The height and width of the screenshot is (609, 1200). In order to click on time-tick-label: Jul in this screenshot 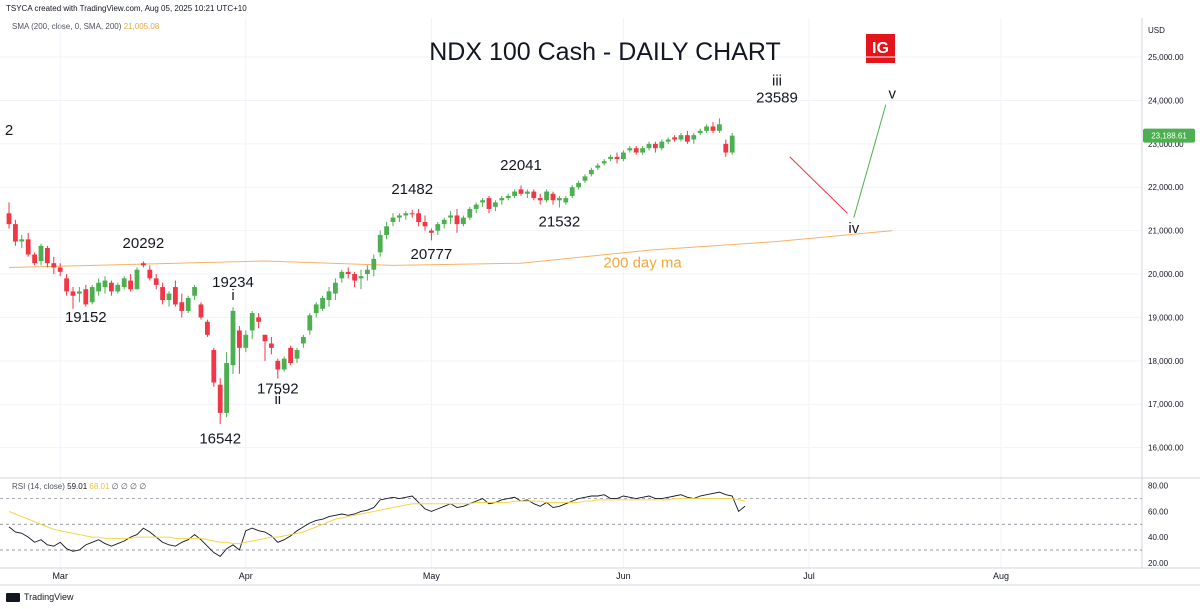, I will do `click(809, 576)`.